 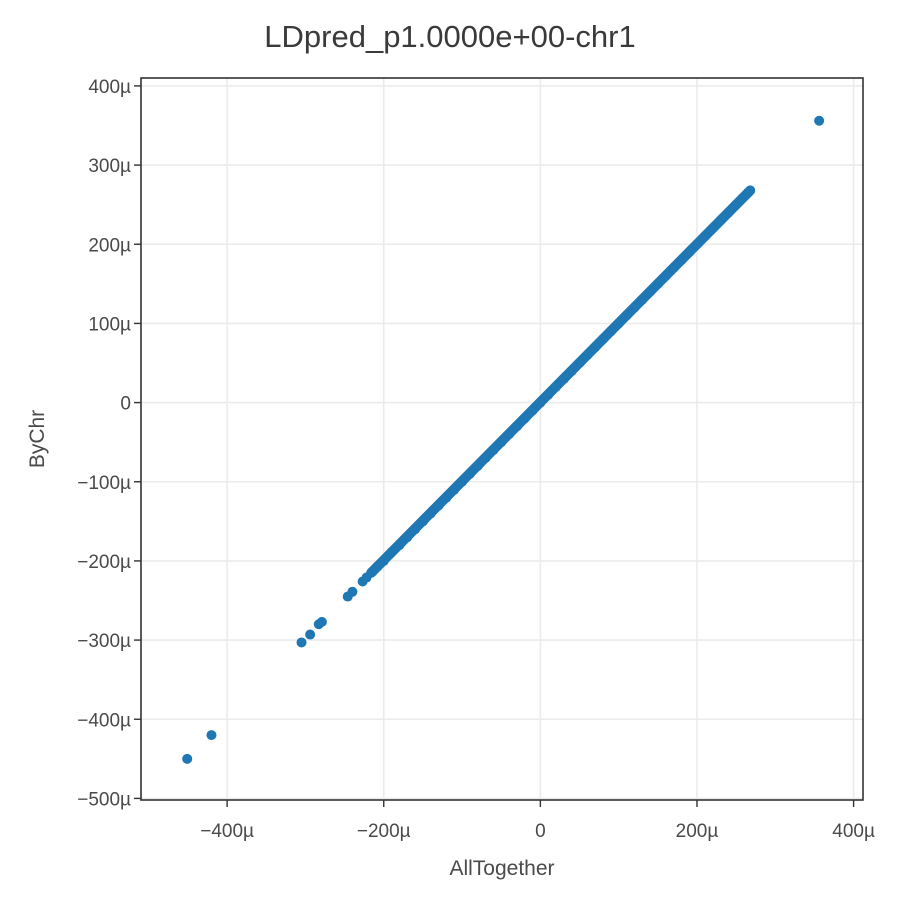 I want to click on x-tick-label: 0, so click(x=540, y=831).